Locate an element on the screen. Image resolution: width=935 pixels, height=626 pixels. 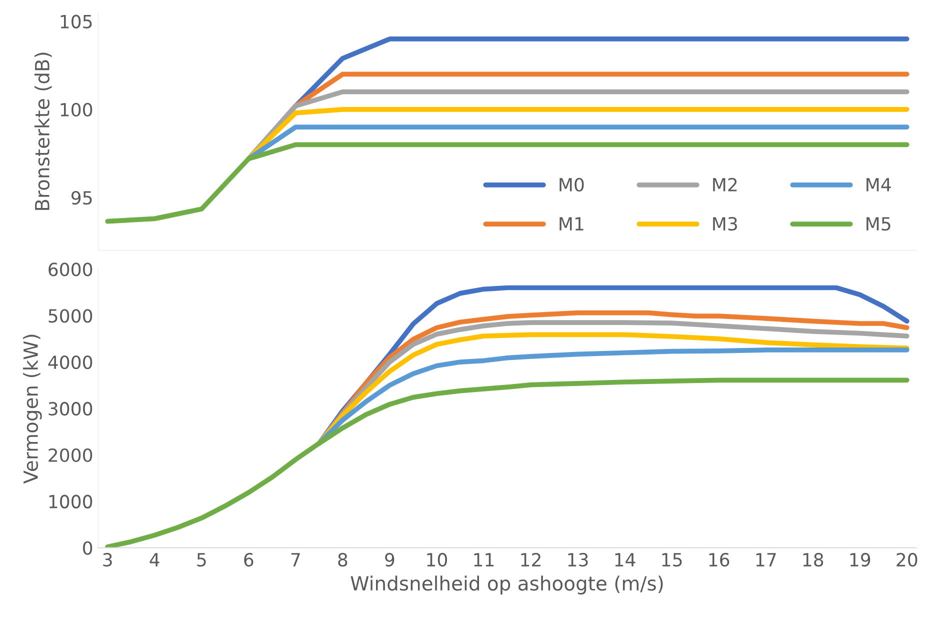
legend-label: M5 is located at coordinates (878, 224).